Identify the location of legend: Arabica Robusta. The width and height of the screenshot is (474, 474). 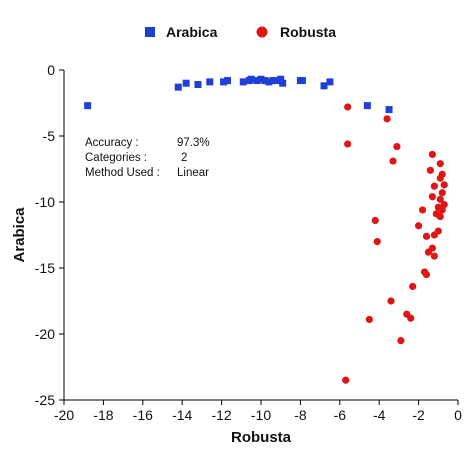
(240, 32).